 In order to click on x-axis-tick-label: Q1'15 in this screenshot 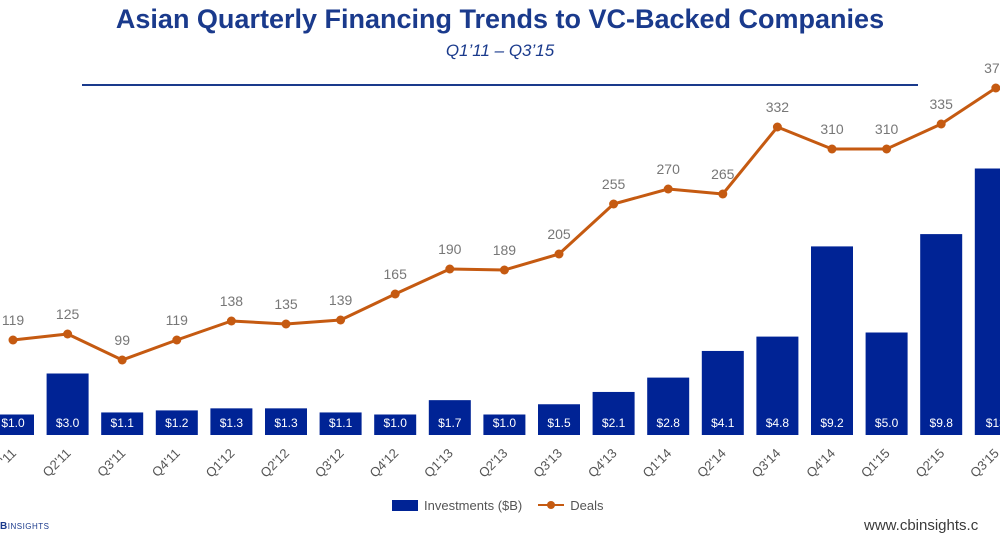, I will do `click(875, 463)`.